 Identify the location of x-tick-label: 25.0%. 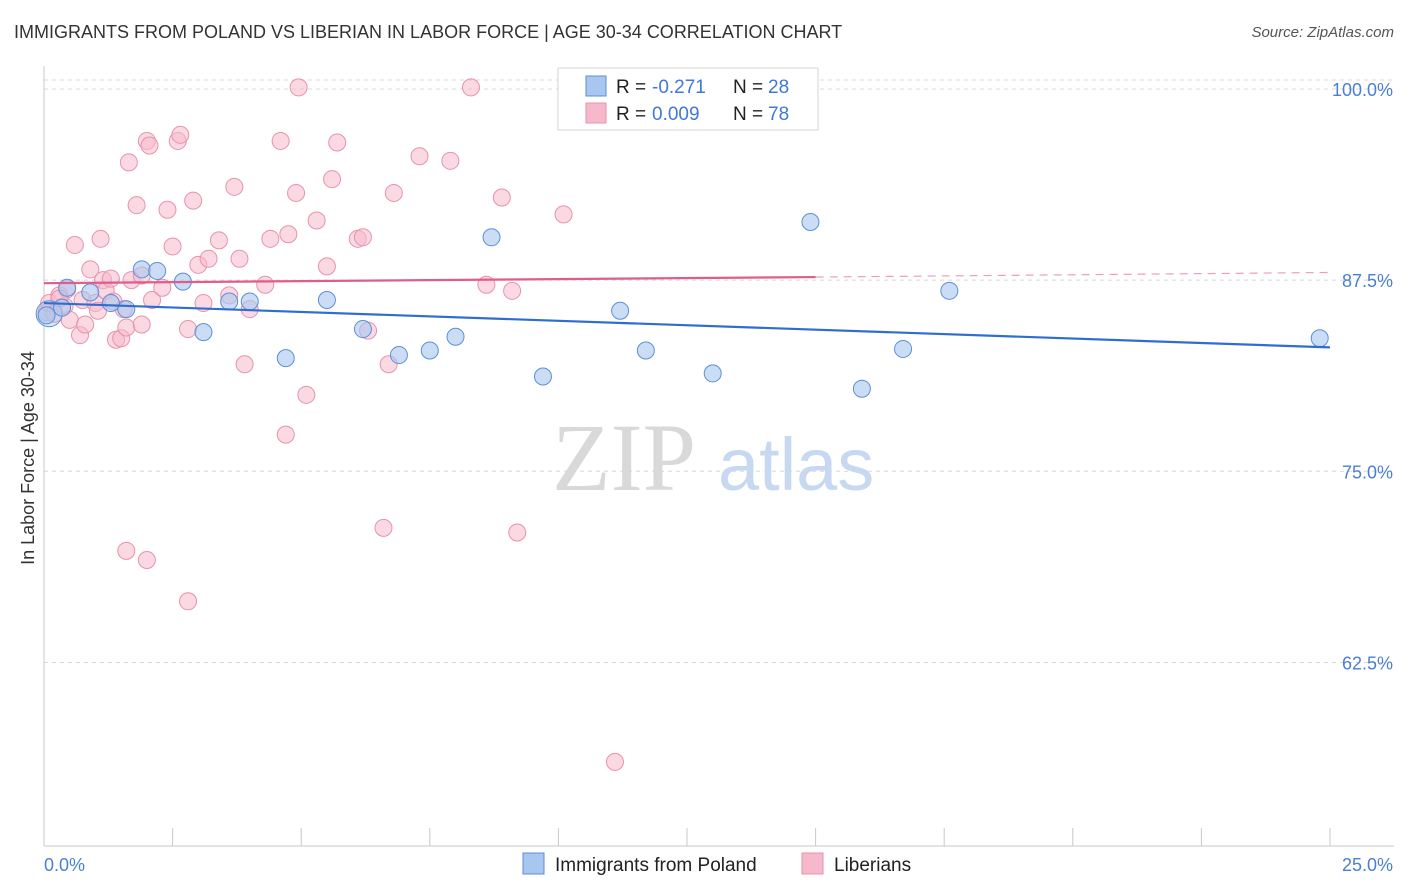
(1367, 865).